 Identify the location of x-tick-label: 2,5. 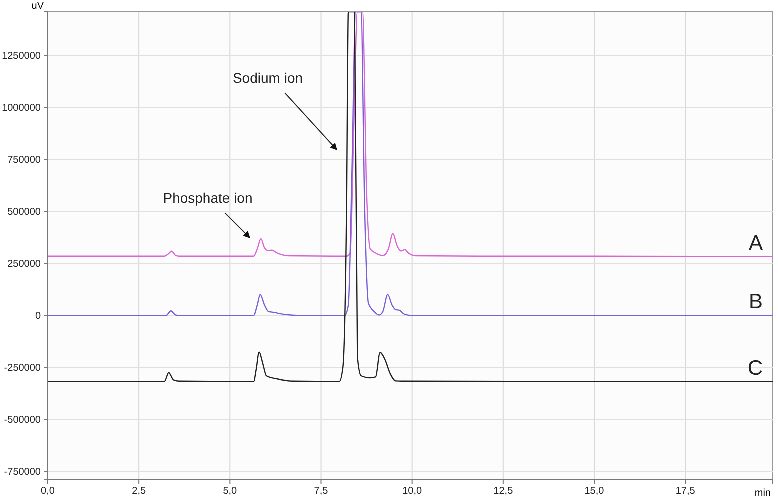
(139, 492).